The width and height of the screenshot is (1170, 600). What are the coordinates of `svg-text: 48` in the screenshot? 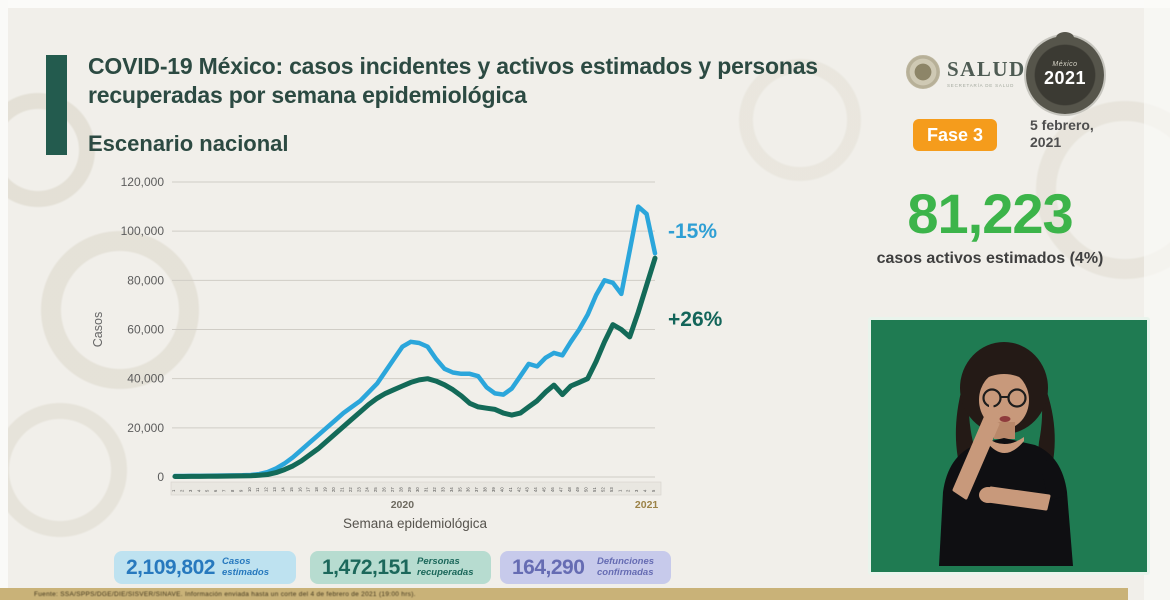 It's located at (569, 489).